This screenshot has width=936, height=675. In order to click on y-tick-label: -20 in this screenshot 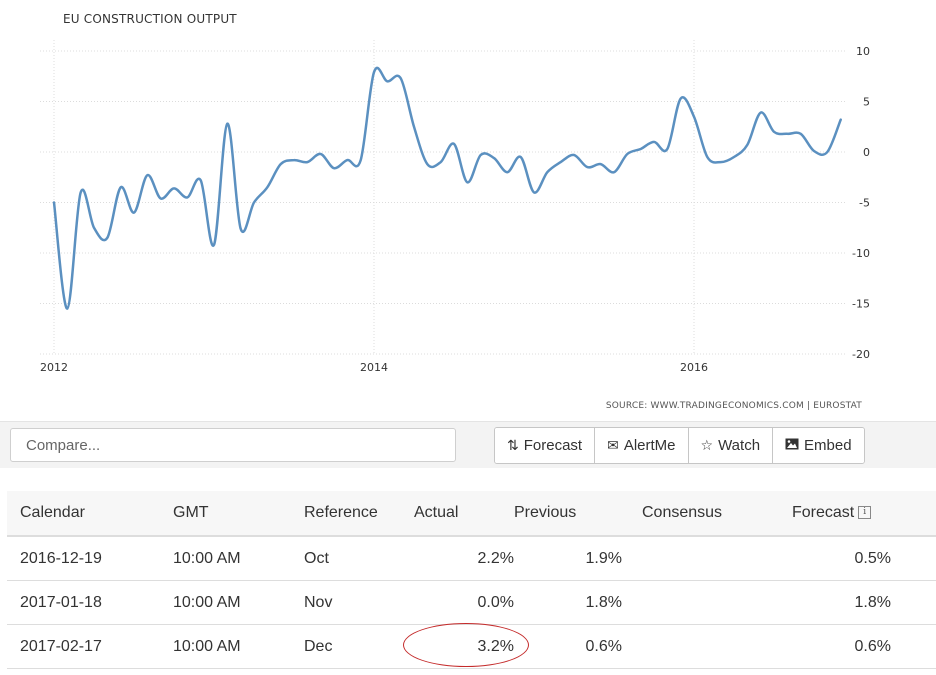, I will do `click(861, 354)`.